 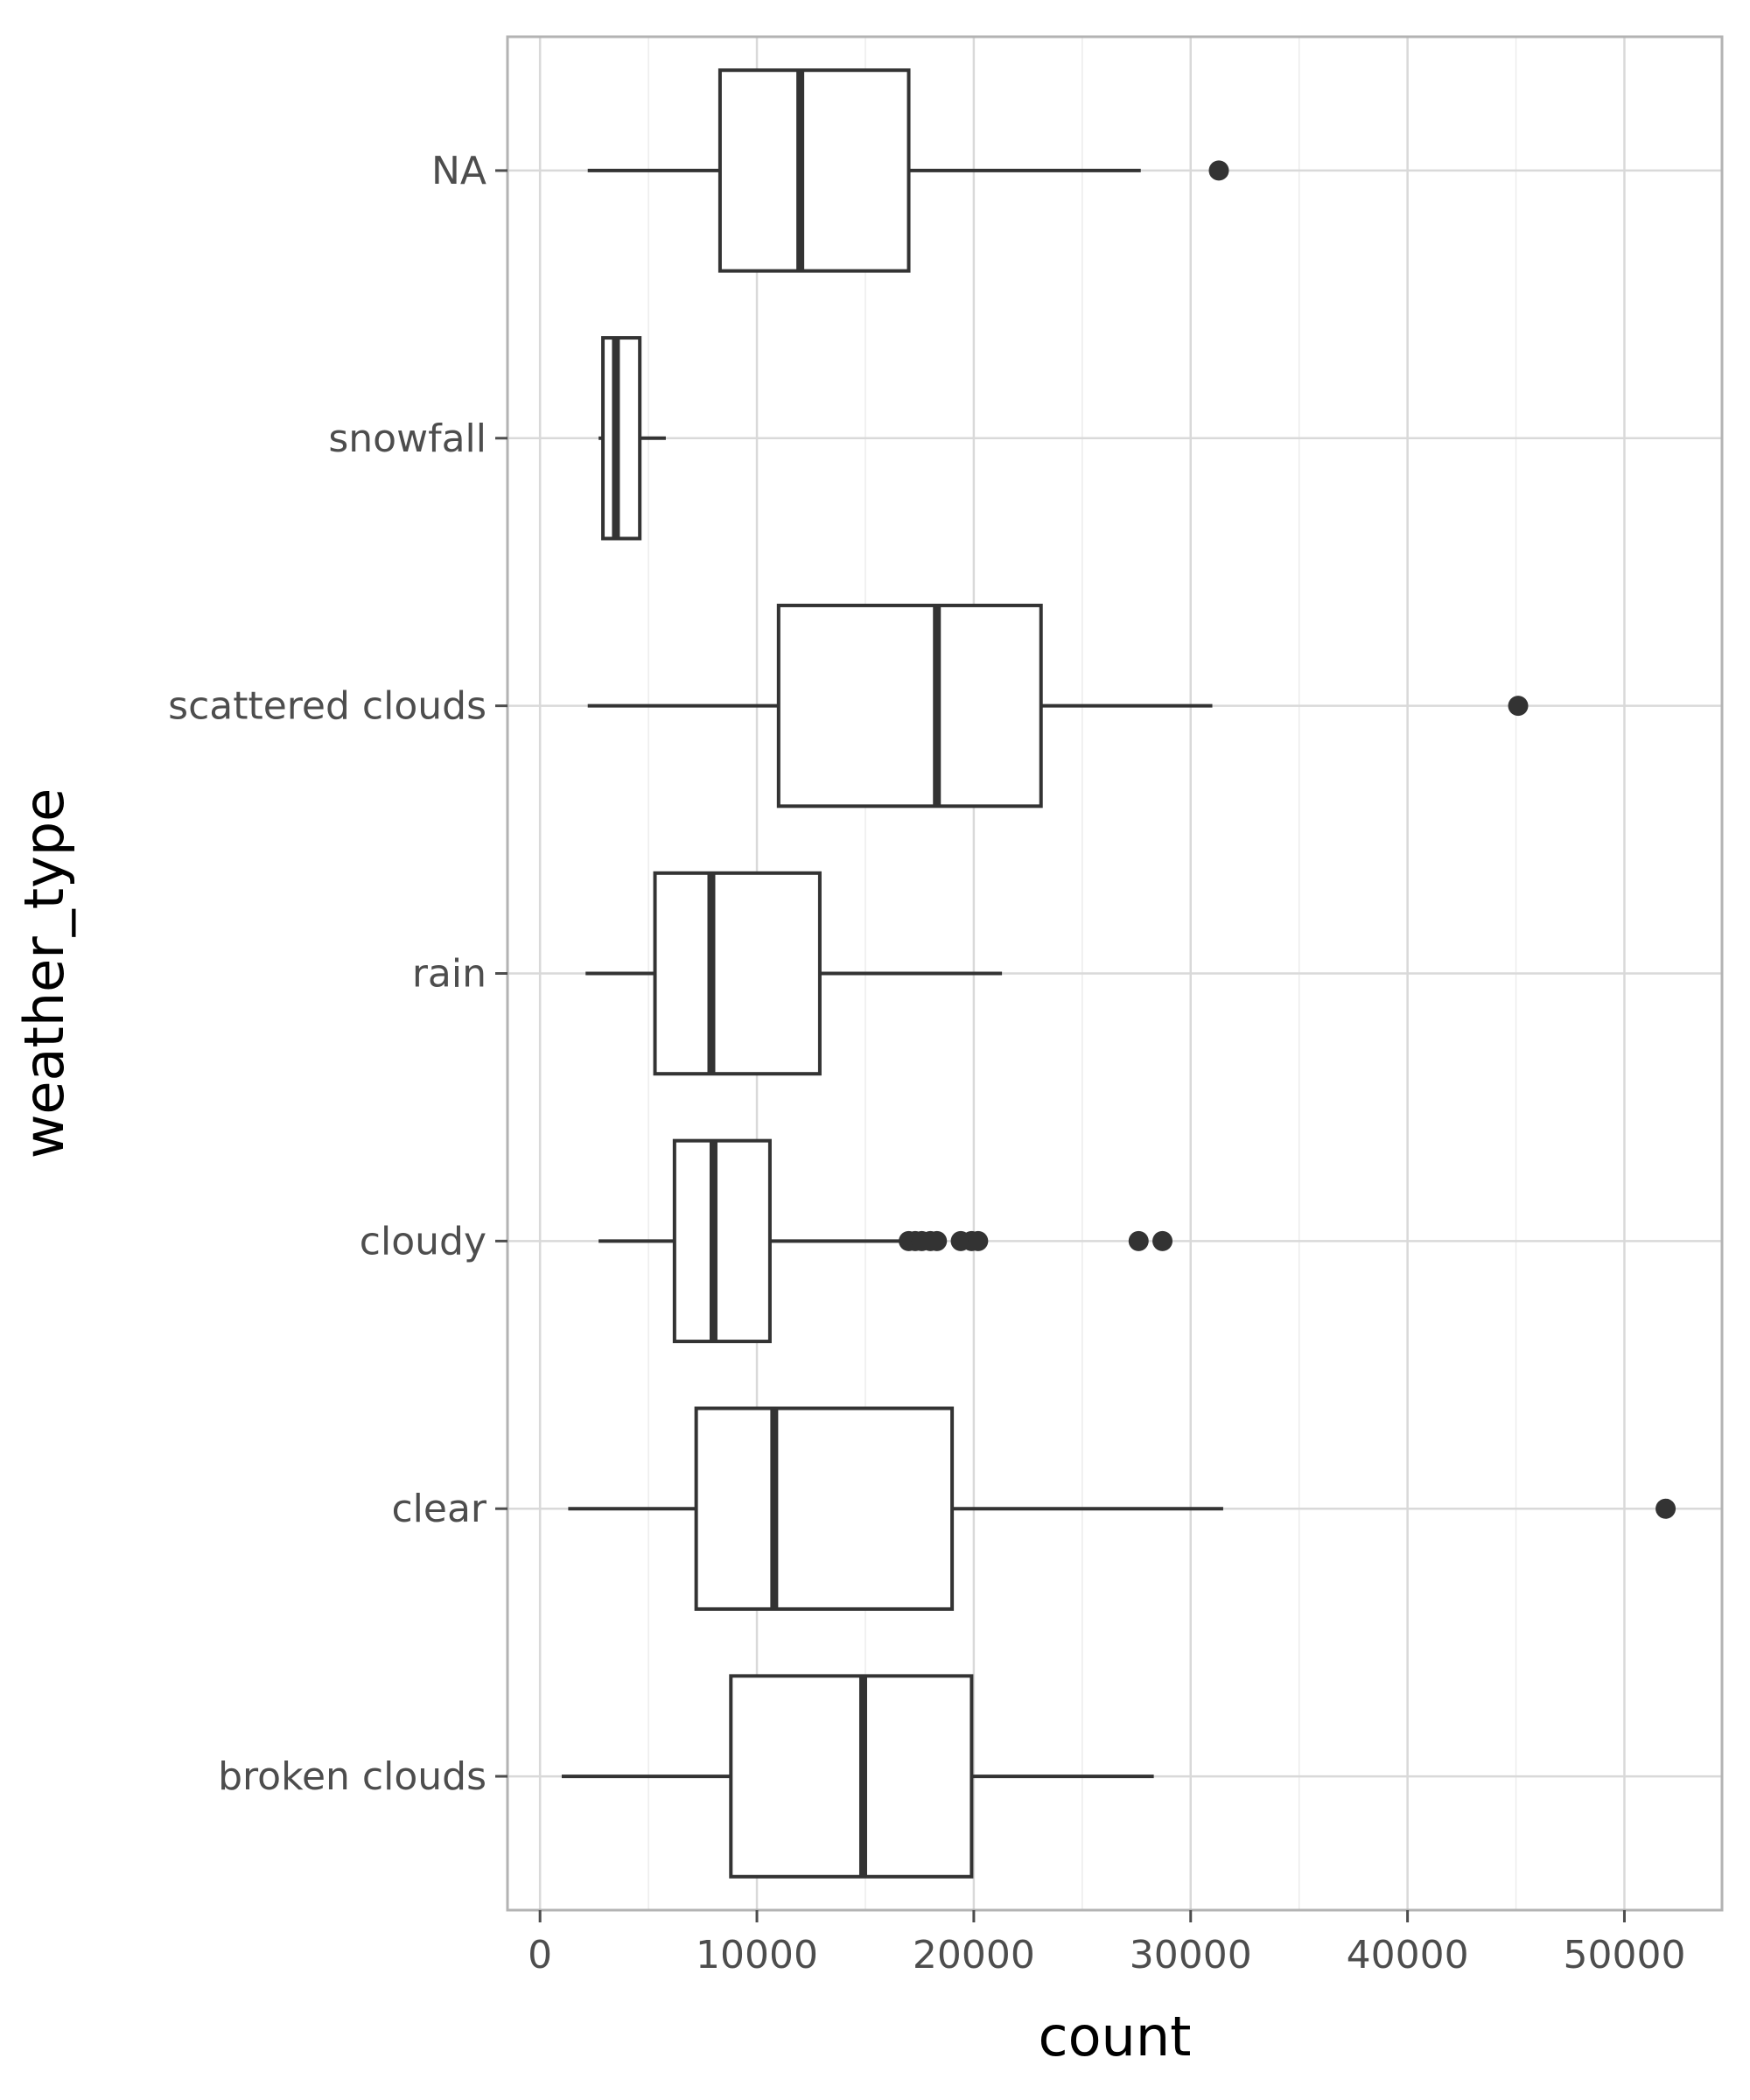 I want to click on x-tick-label: 50000, so click(x=1624, y=1955).